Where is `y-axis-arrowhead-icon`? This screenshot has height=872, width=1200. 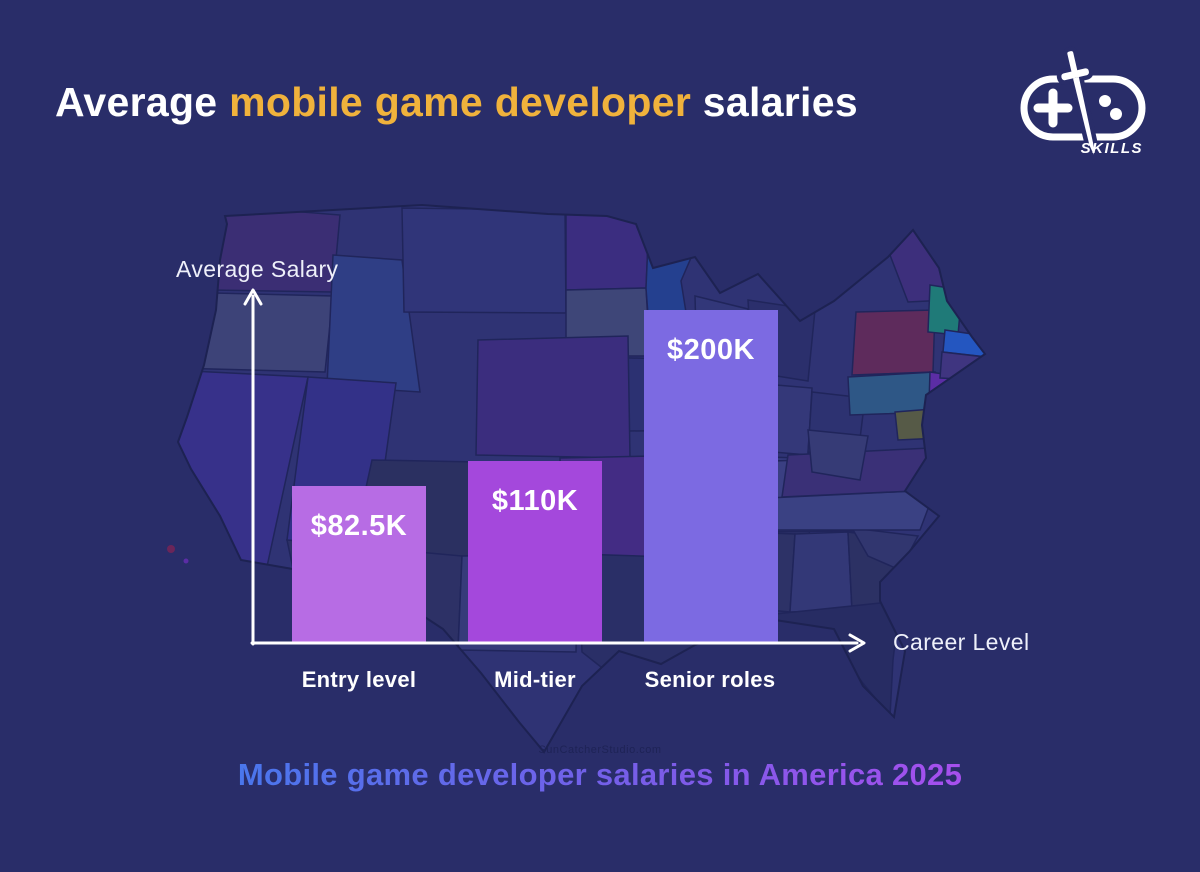
y-axis-arrowhead-icon is located at coordinates (253, 297).